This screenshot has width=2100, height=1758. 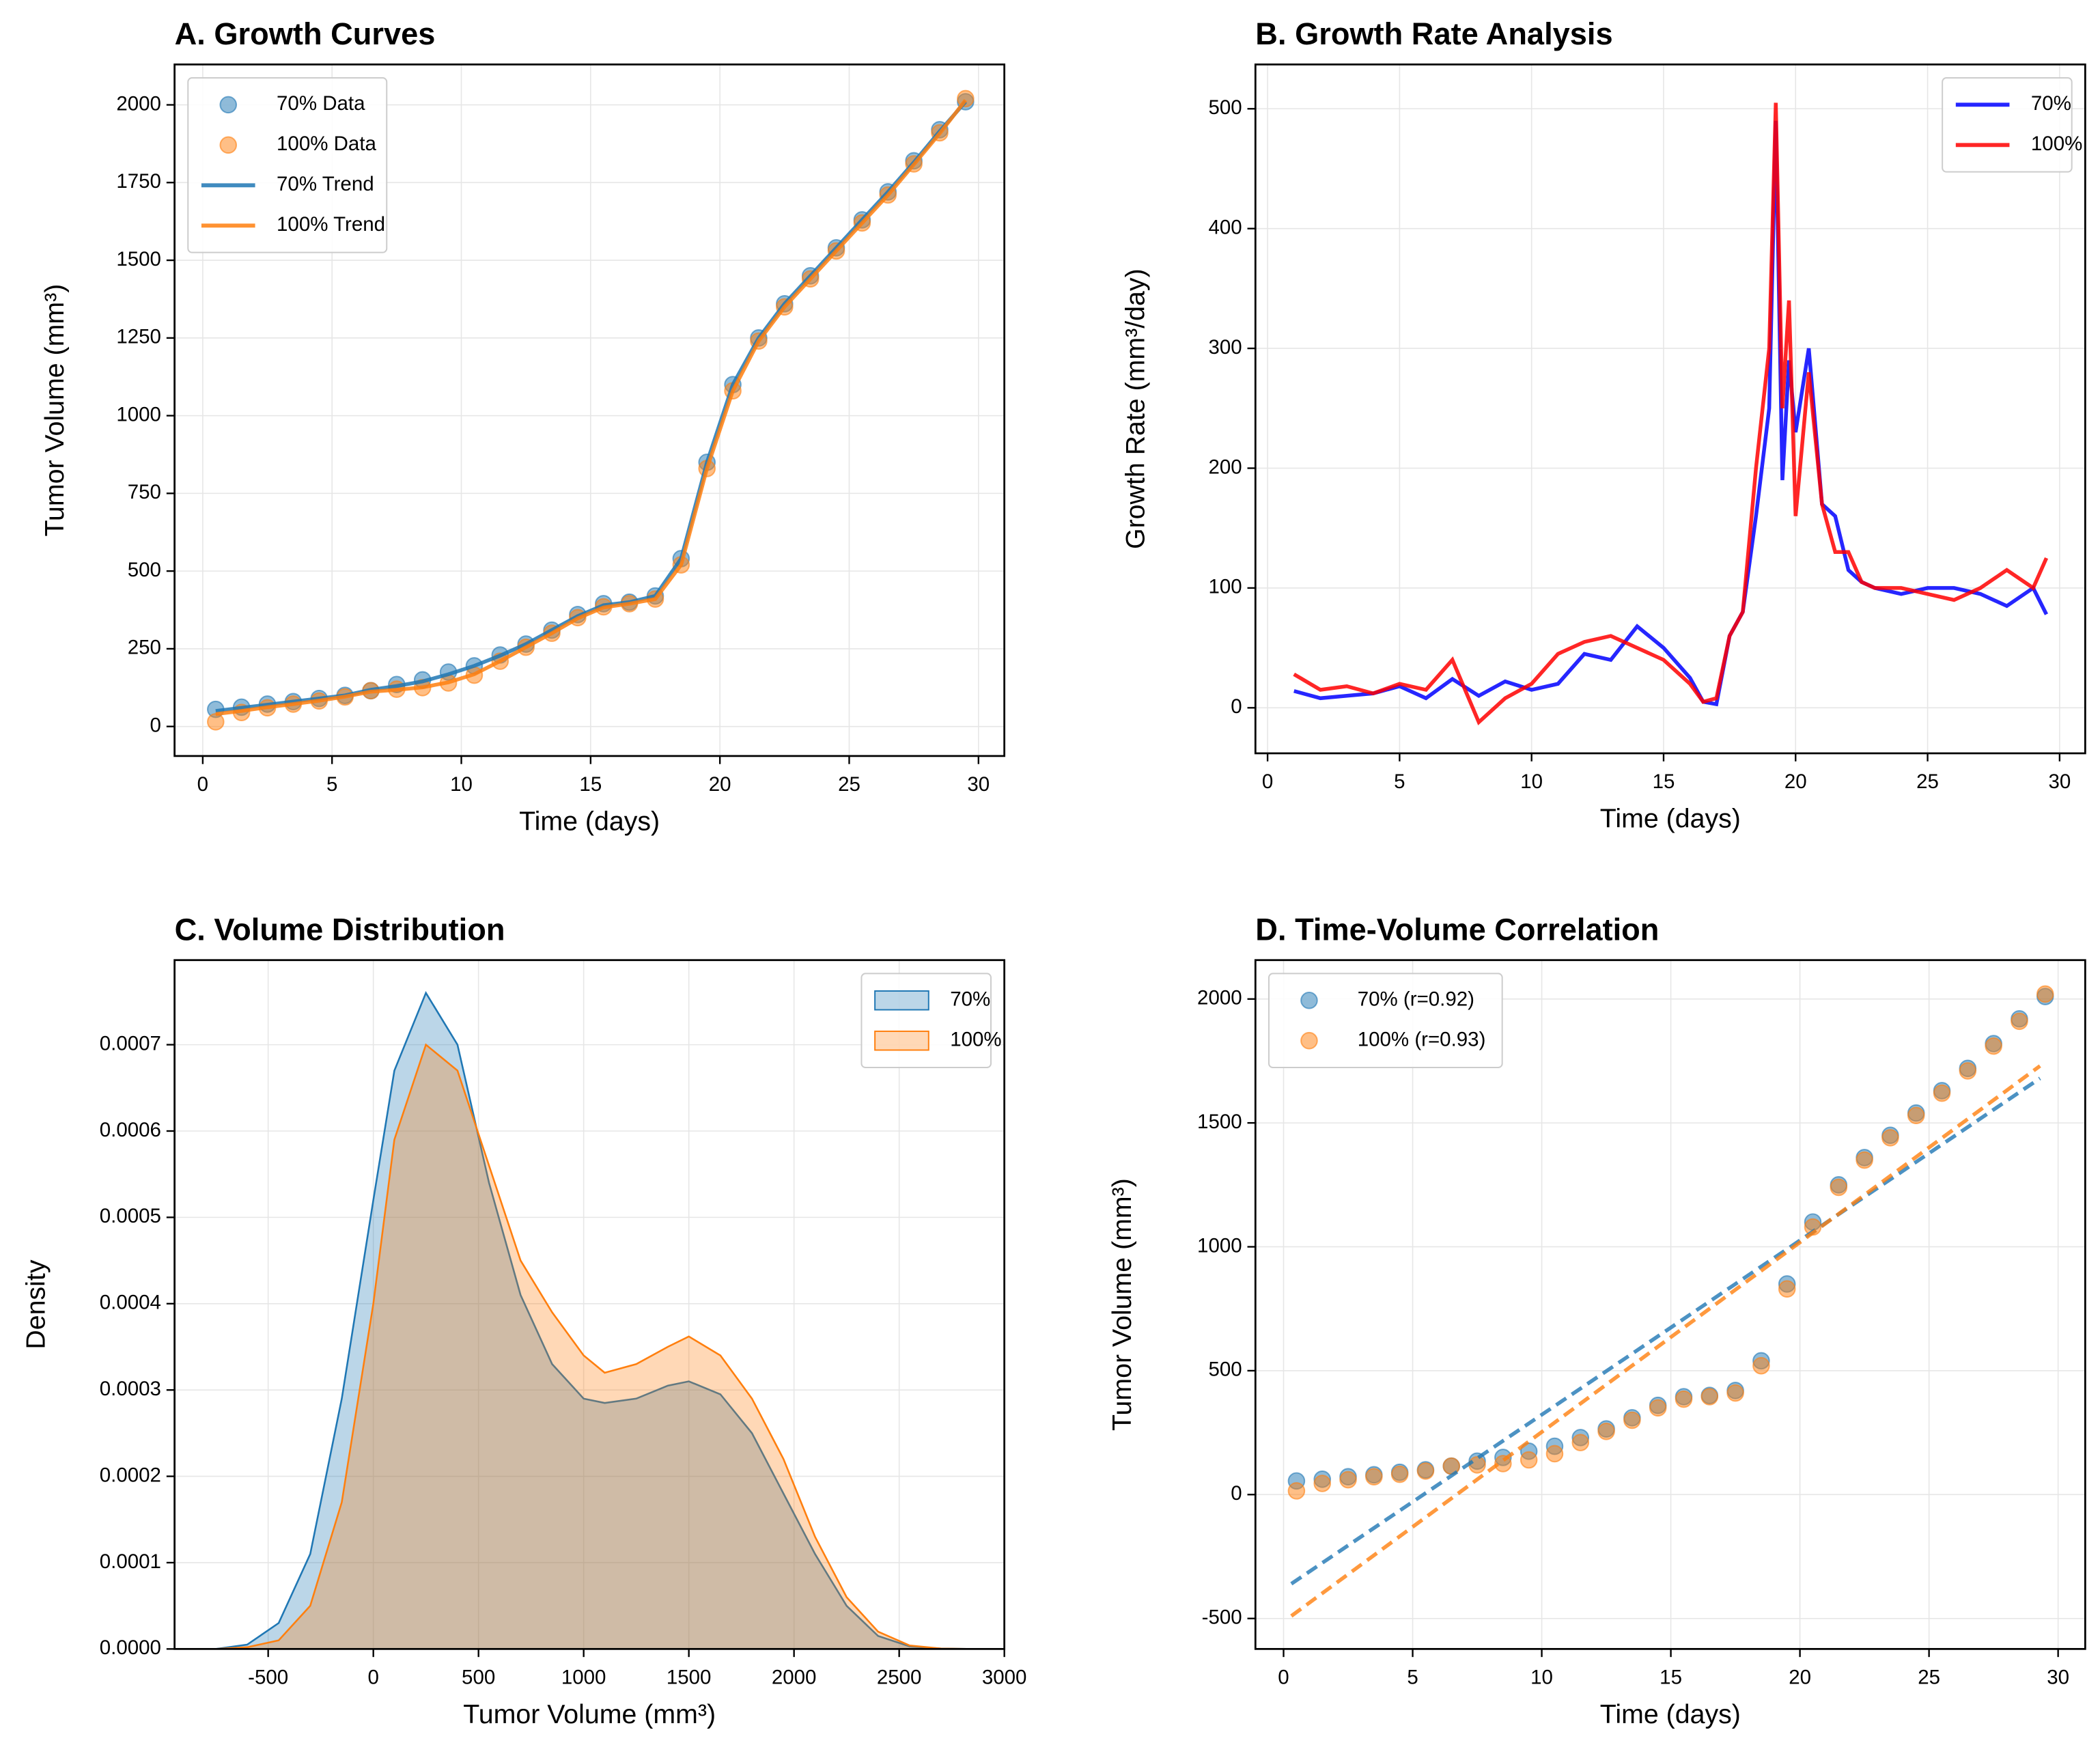 I want to click on y-tick-label: 0.0001, so click(x=130, y=1561).